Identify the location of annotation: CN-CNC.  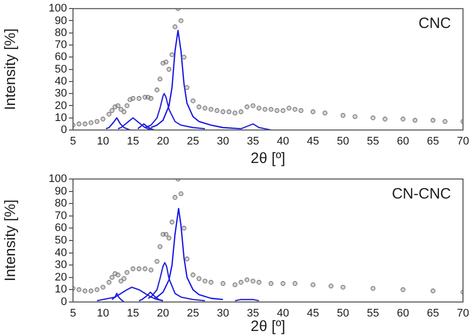
(422, 194).